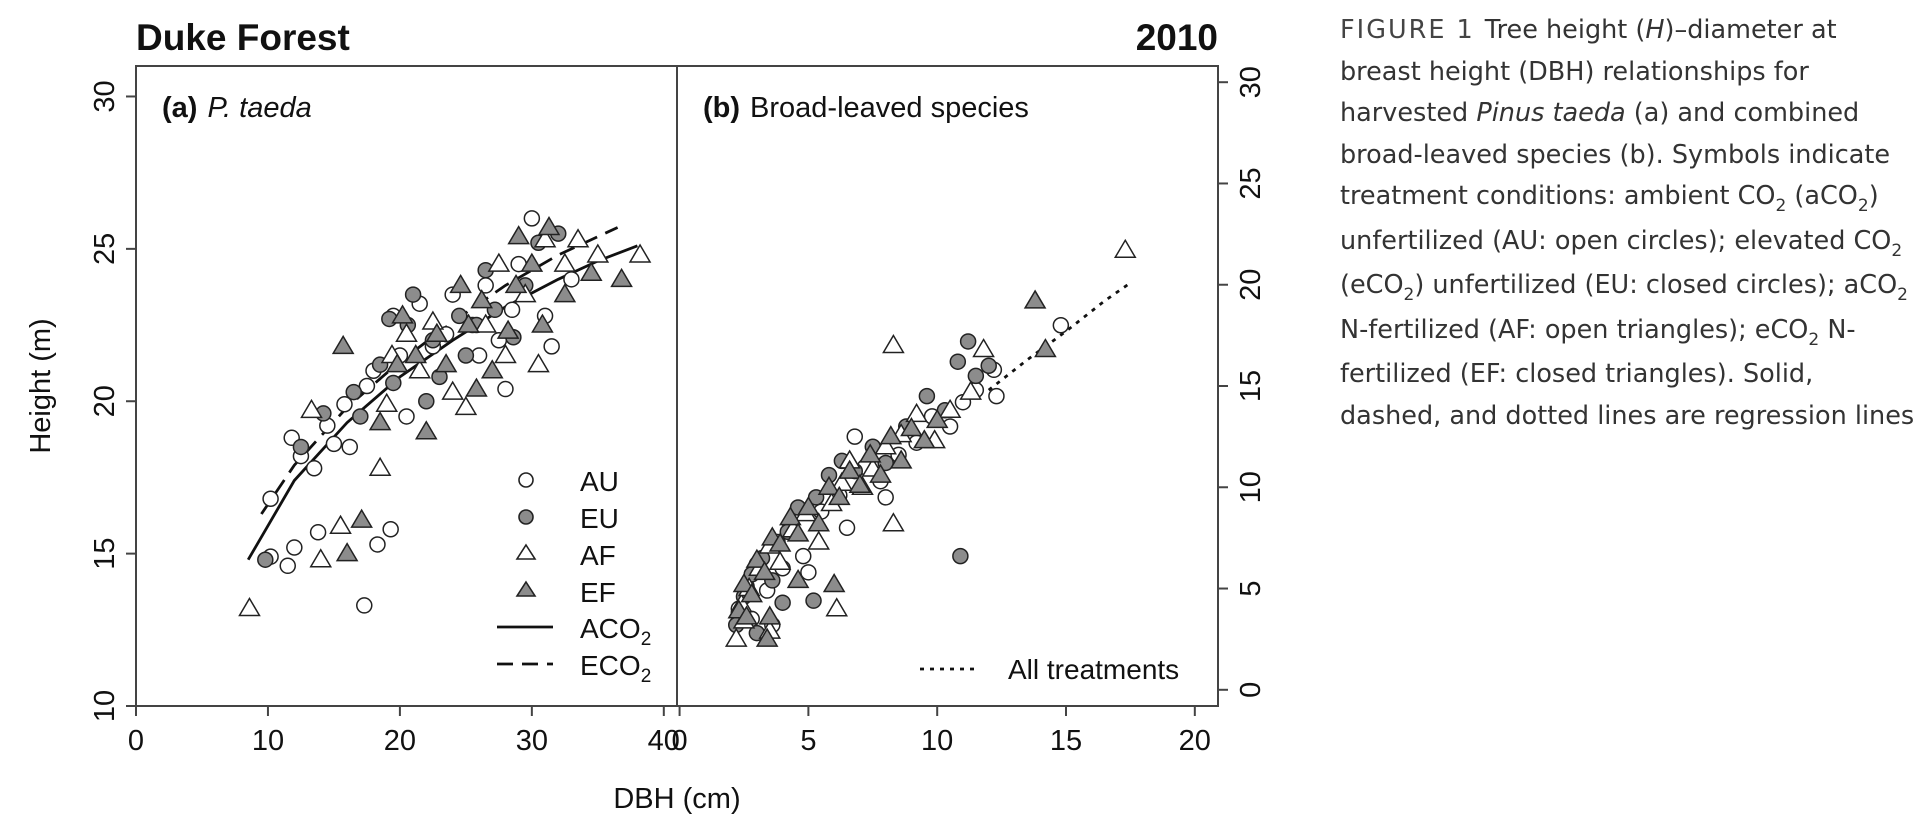 The height and width of the screenshot is (824, 1924). What do you see at coordinates (1551, 113) in the screenshot?
I see `caption-italic: Pinus taeda` at bounding box center [1551, 113].